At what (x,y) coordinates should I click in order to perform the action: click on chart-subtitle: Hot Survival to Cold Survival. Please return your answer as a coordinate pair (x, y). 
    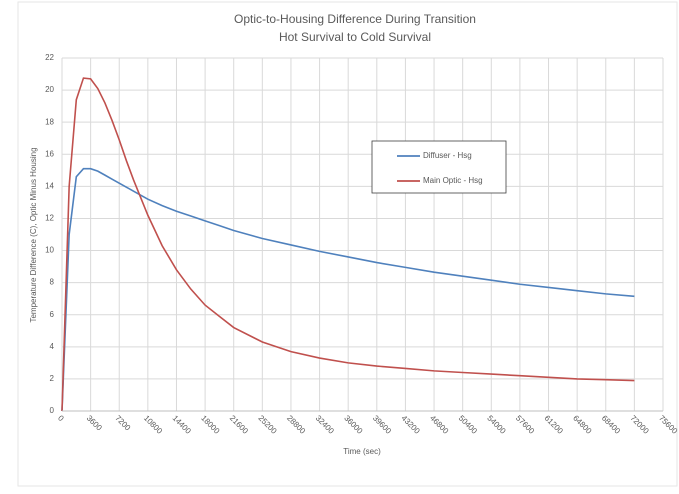
    Looking at the image, I should click on (355, 37).